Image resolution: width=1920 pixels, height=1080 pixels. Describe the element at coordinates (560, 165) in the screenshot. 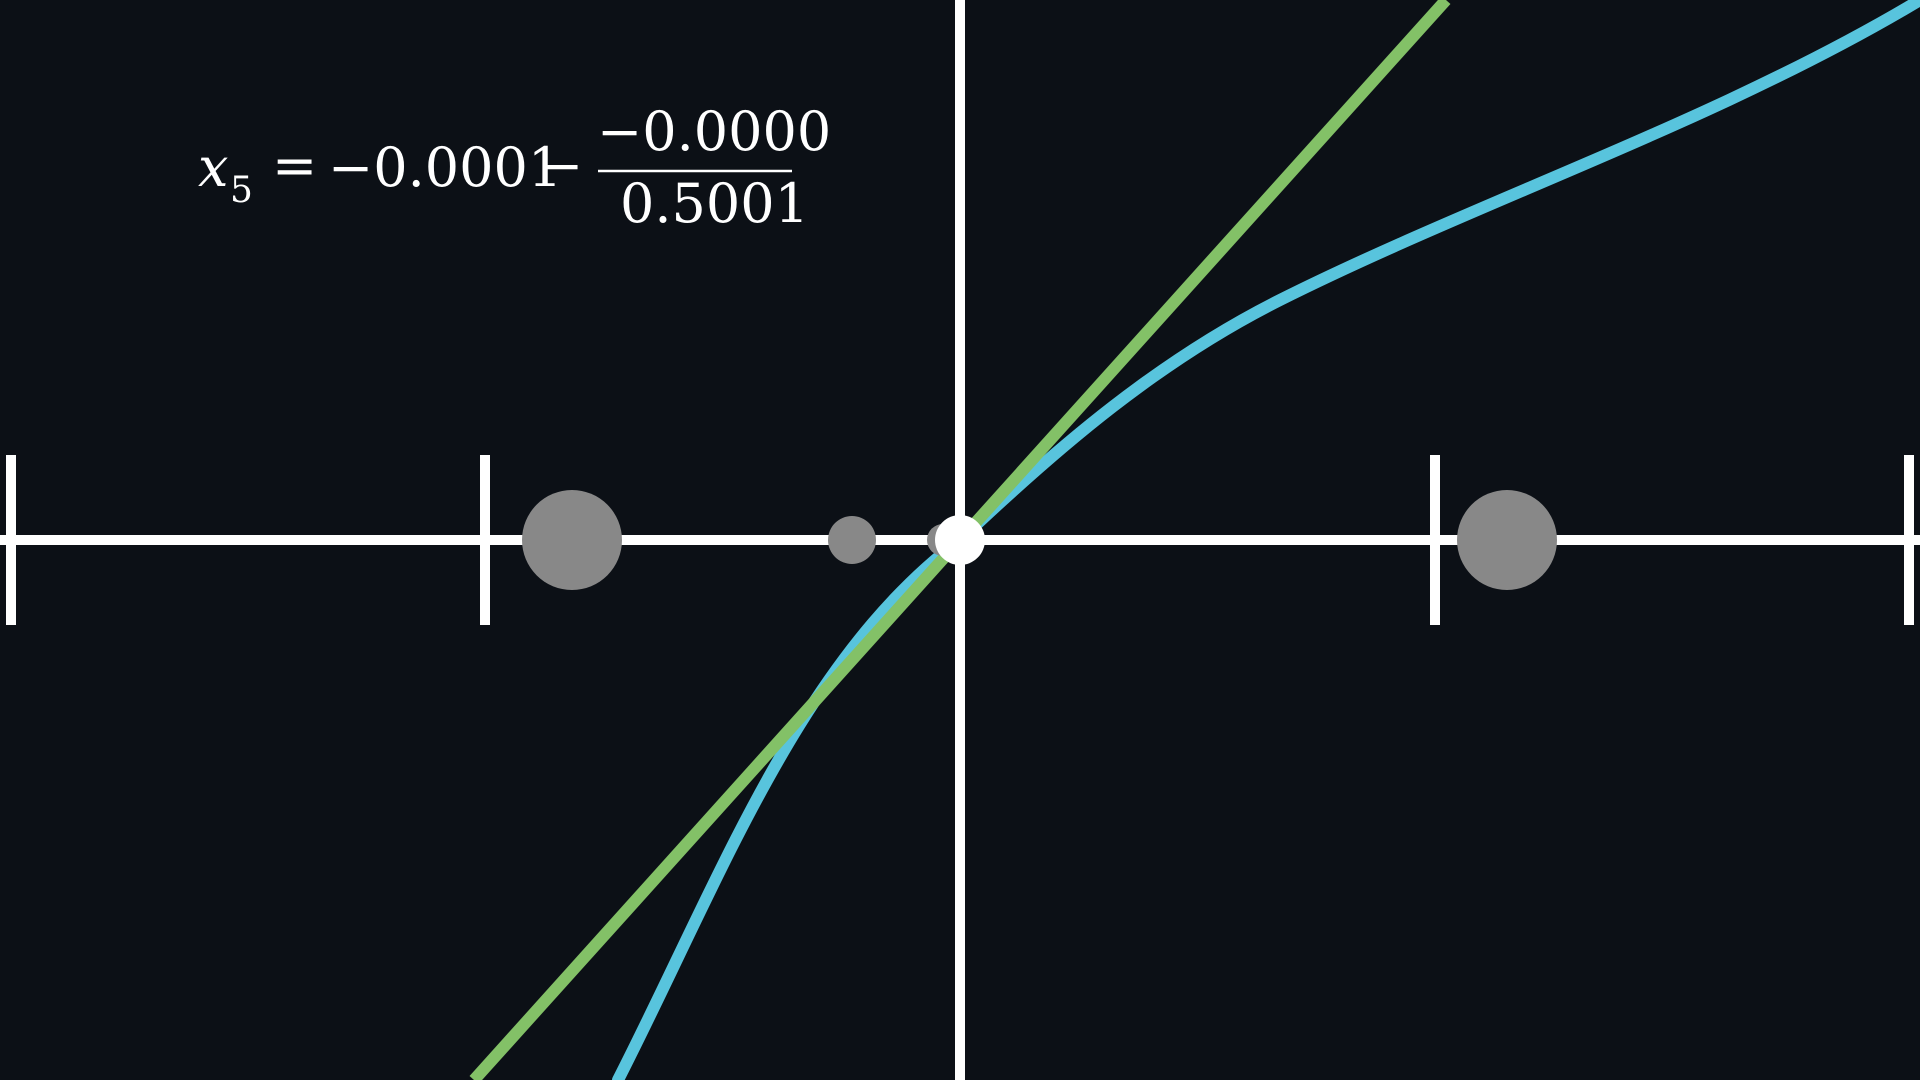

I see `equation-minus-sign: −` at that location.